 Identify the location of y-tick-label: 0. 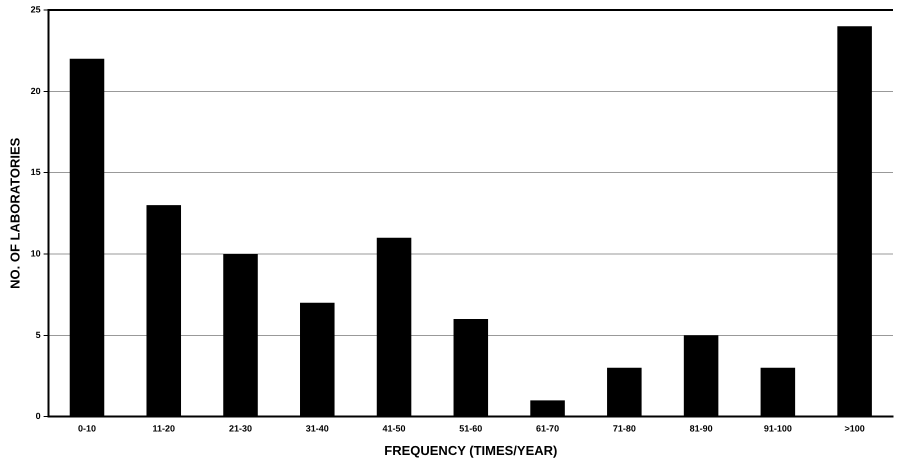
(38, 416).